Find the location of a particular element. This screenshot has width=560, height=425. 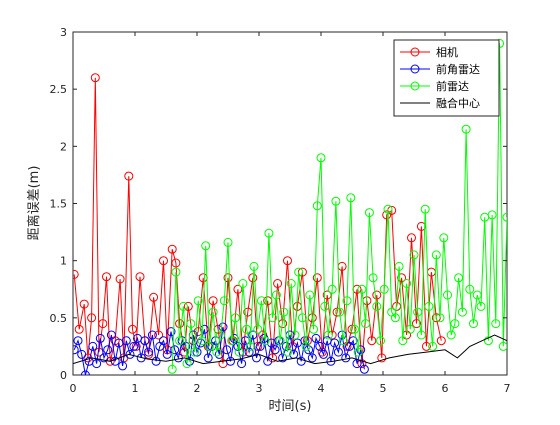

legend-label: 前角雷达 is located at coordinates (458, 69).